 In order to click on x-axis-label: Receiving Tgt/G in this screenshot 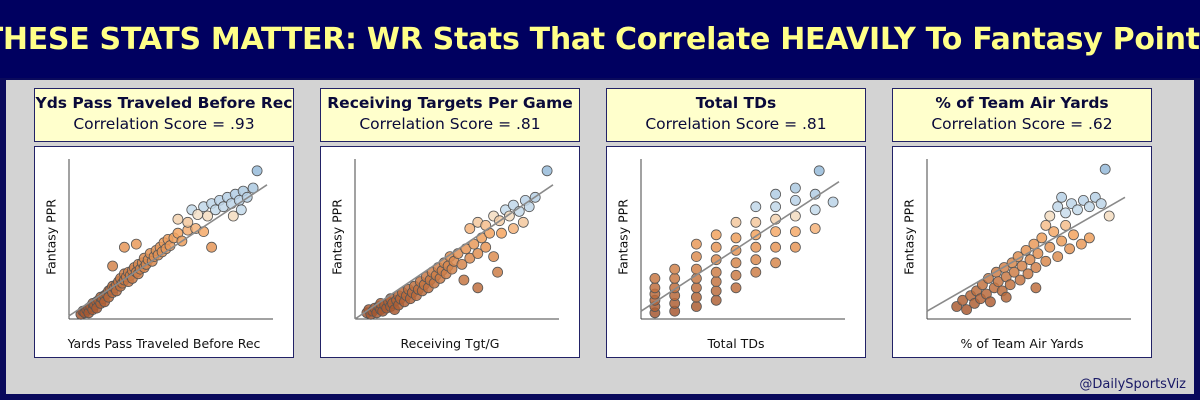, I will do `click(450, 343)`.